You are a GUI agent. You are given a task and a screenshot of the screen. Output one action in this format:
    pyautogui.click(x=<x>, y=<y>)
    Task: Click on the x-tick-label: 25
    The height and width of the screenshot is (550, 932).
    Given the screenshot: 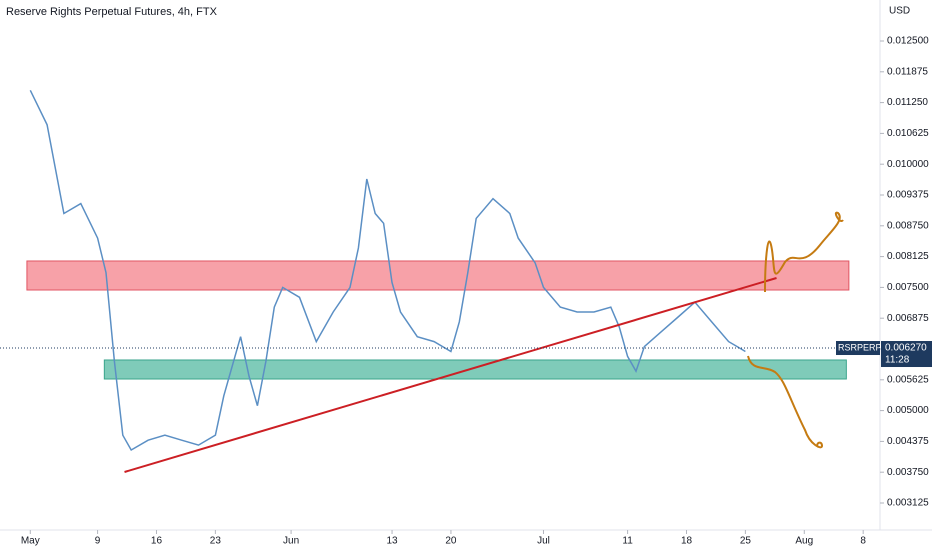 What is the action you would take?
    pyautogui.click(x=746, y=541)
    